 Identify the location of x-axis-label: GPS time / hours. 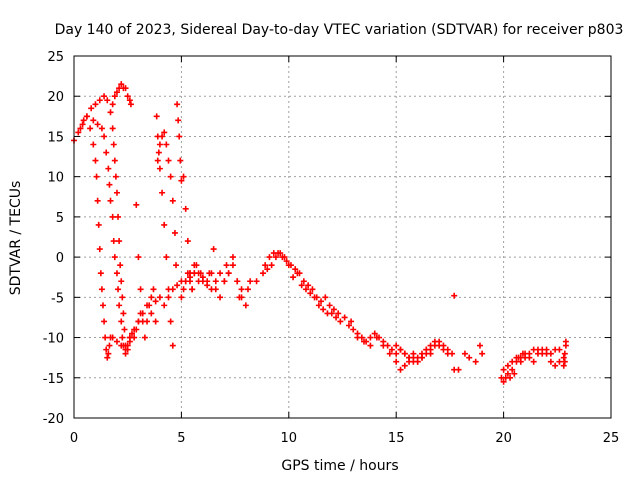
(339, 466).